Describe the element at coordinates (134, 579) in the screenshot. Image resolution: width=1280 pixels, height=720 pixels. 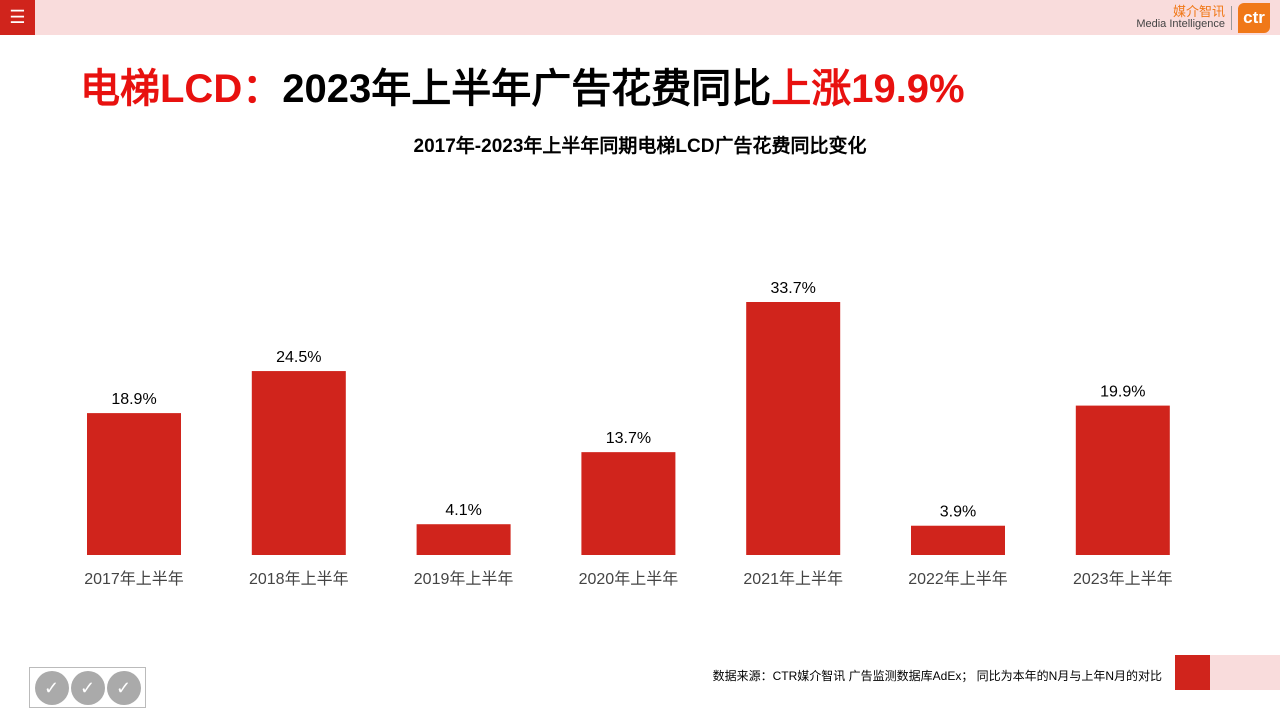
I see `category-label: 2017年上半年` at that location.